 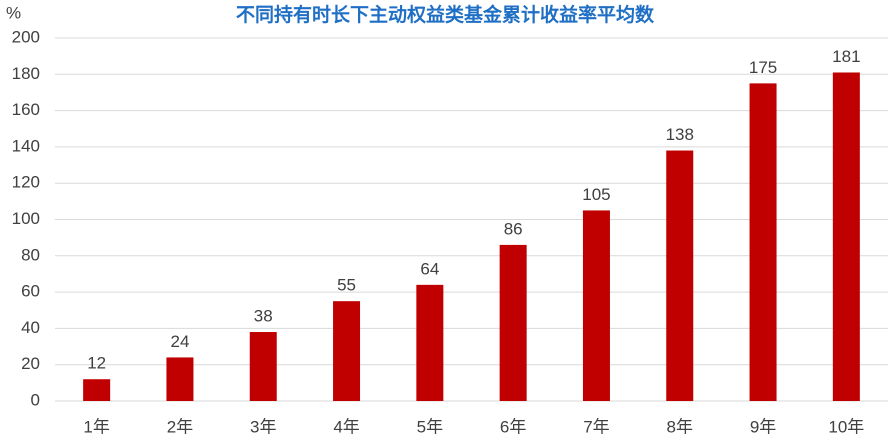 I want to click on x-tick-label: 8年, so click(x=680, y=426).